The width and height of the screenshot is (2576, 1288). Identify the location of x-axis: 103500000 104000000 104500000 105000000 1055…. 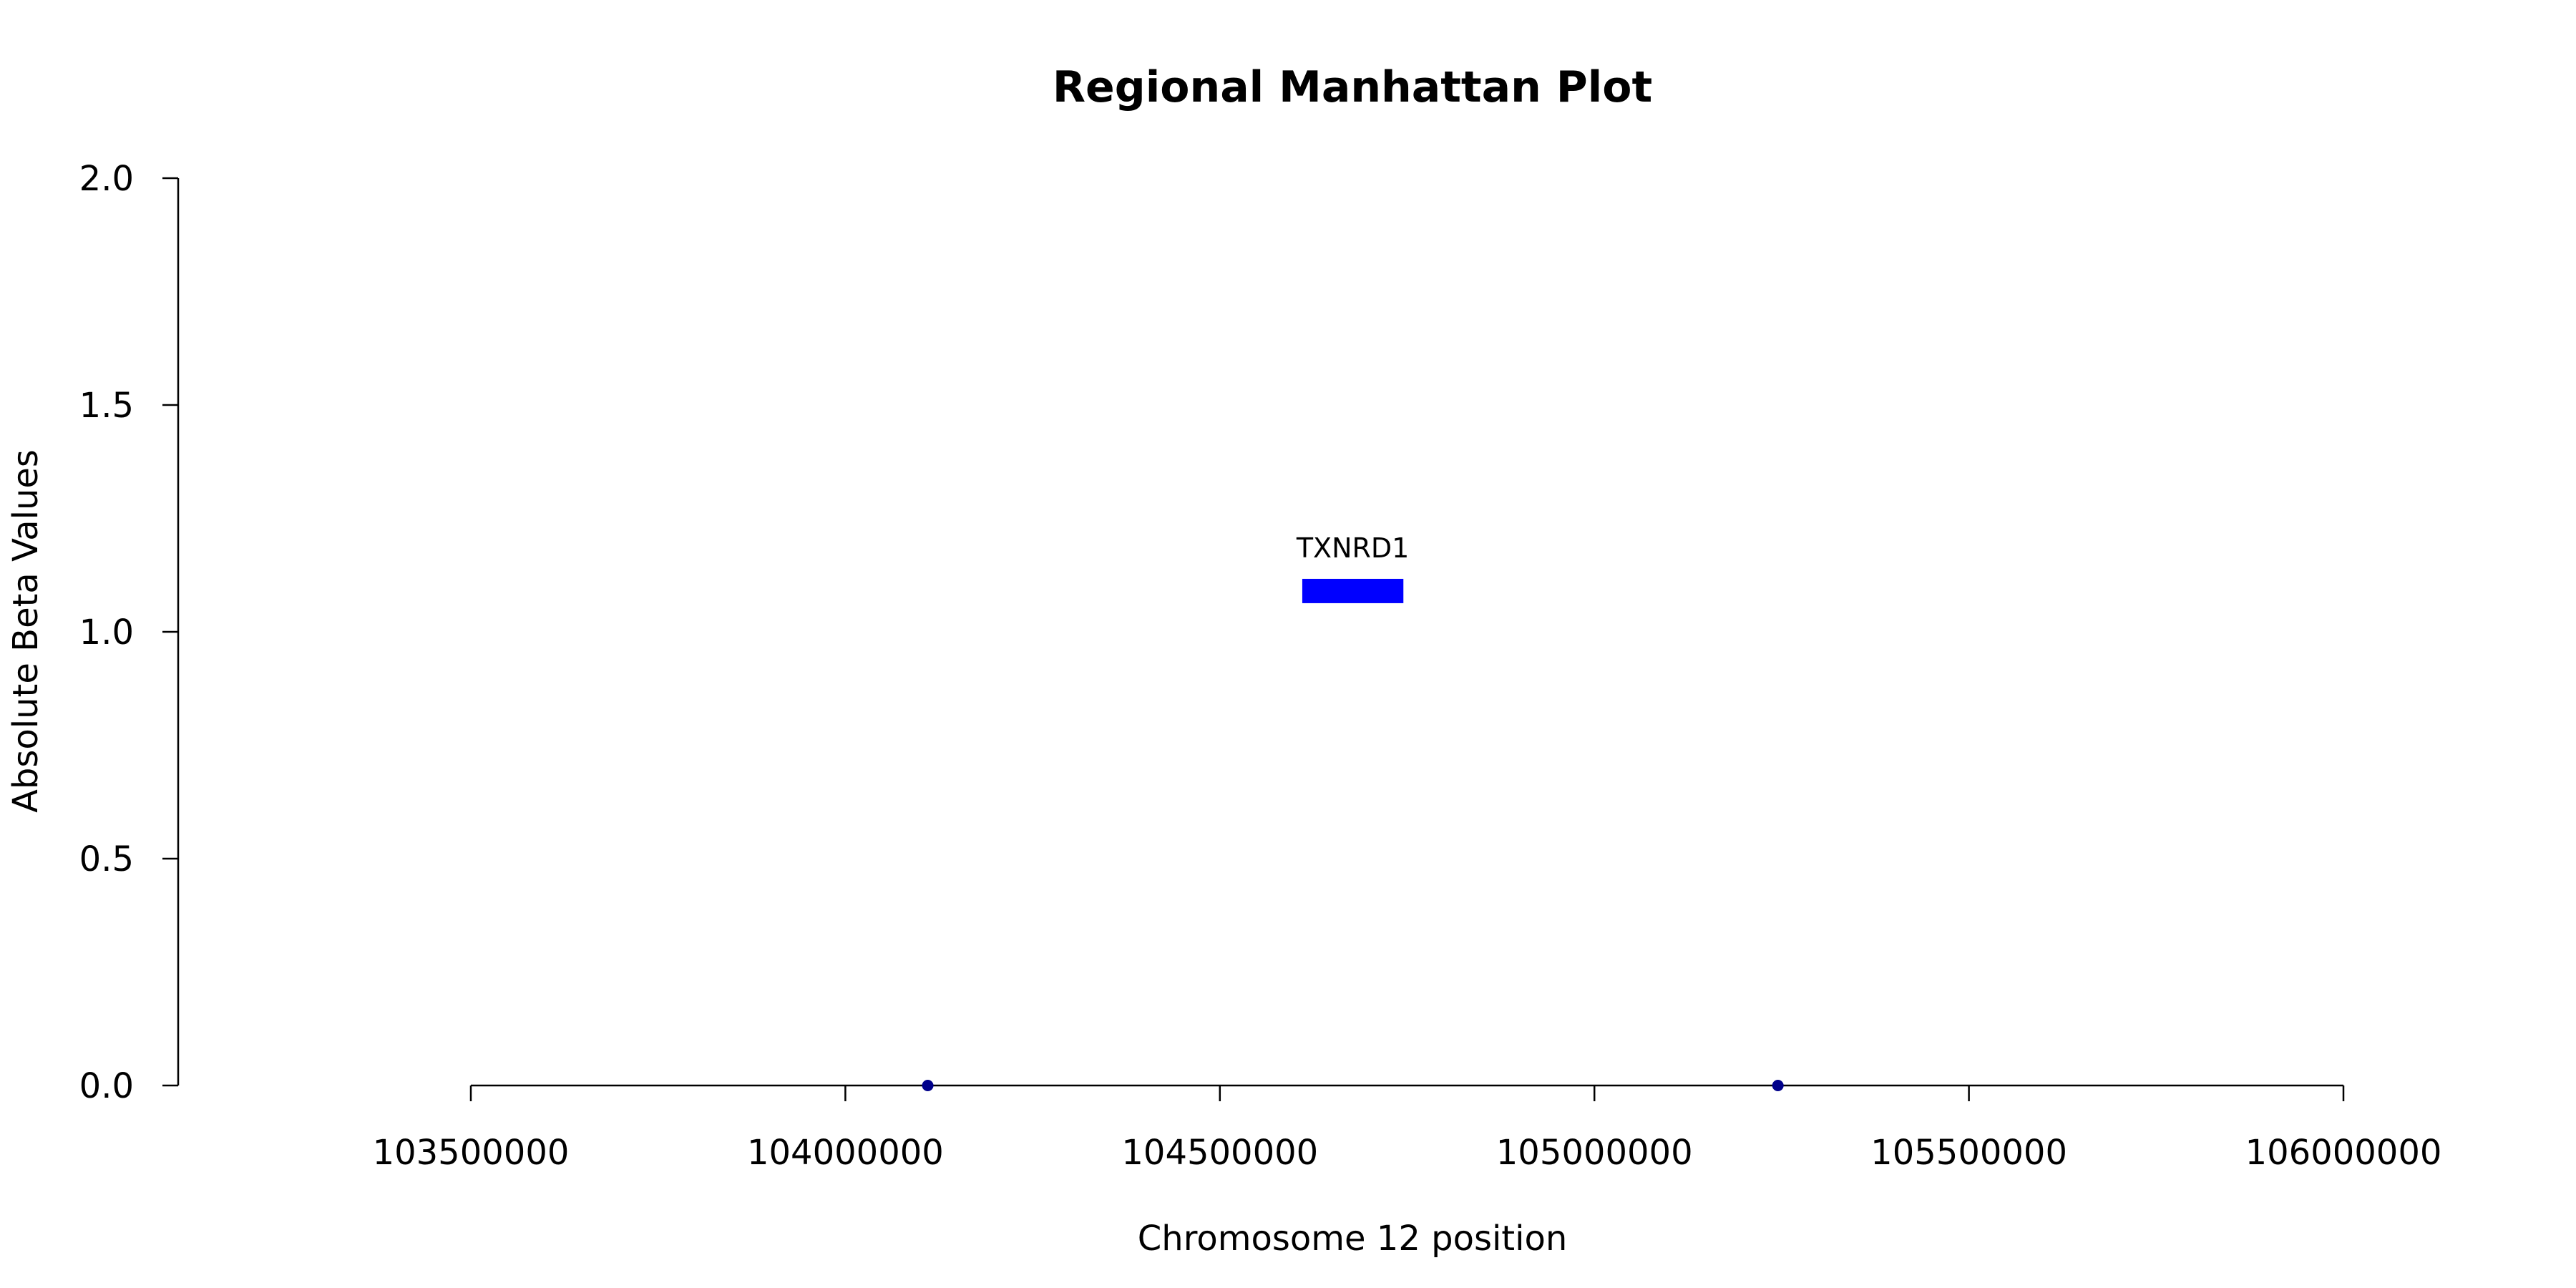
(1407, 1128).